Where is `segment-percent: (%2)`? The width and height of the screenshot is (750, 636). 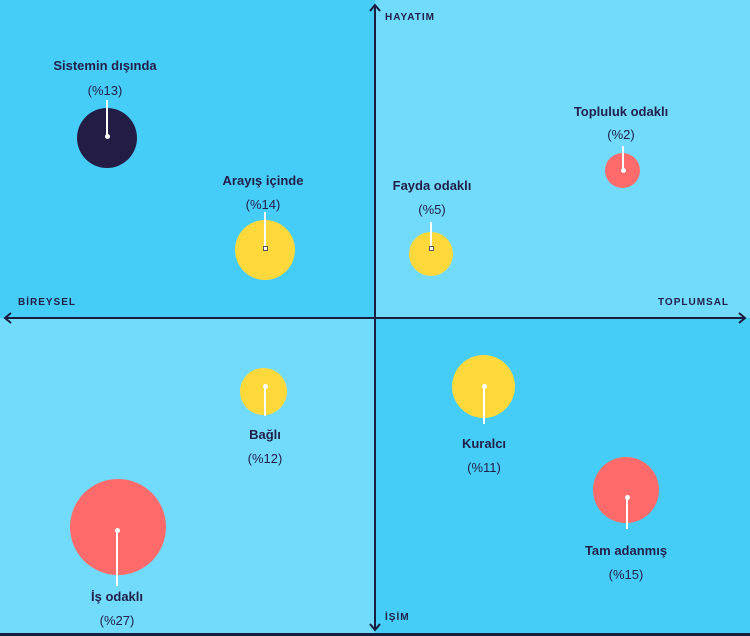
segment-percent: (%2) is located at coordinates (621, 134).